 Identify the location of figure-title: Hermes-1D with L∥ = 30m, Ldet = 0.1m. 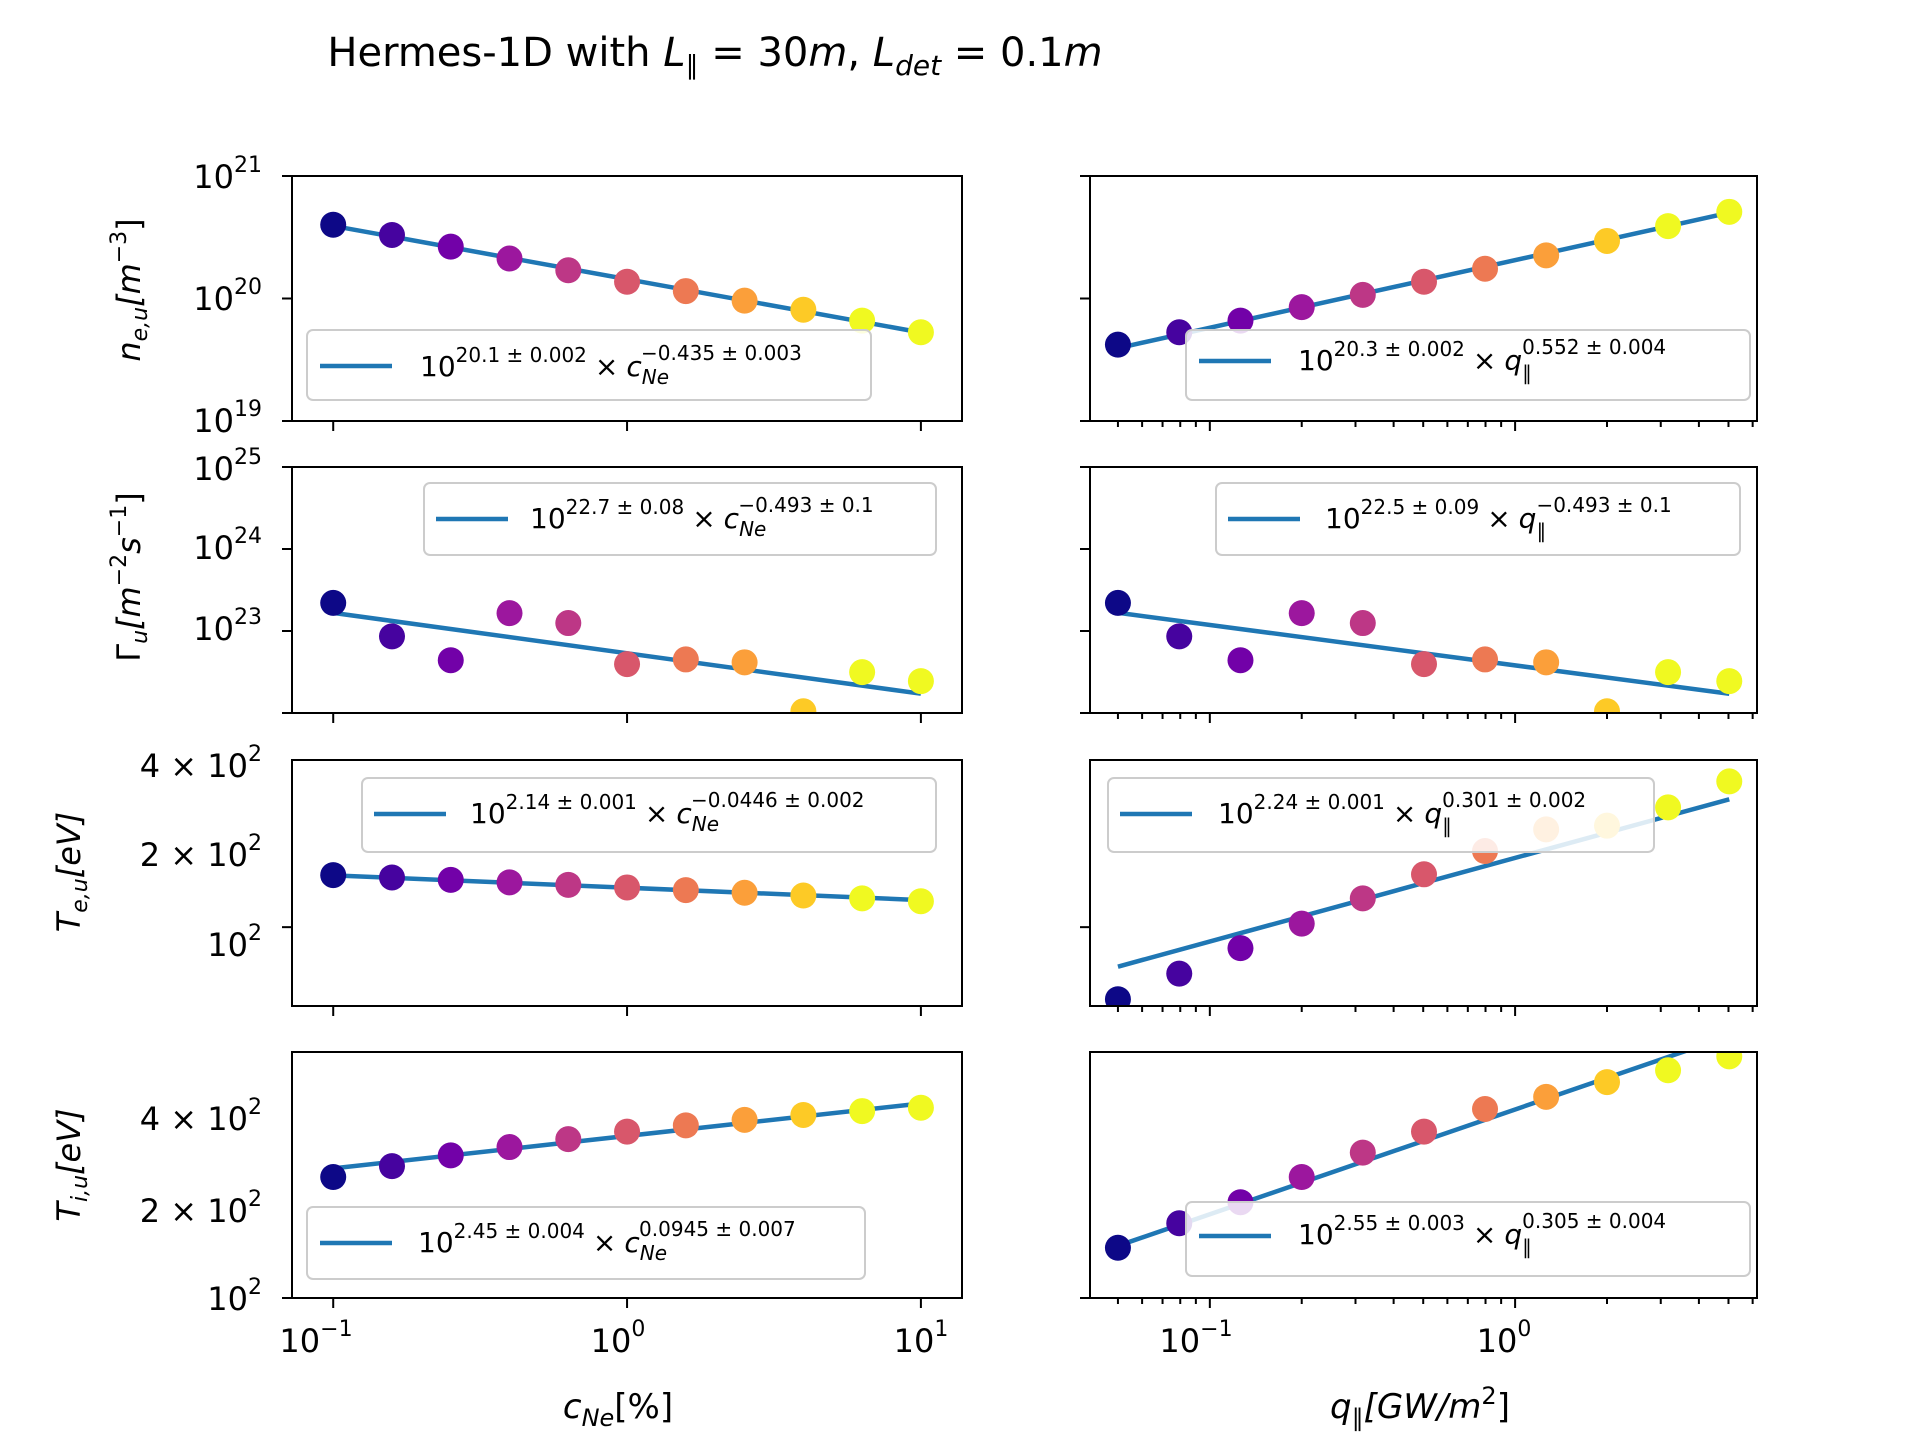
(714, 56).